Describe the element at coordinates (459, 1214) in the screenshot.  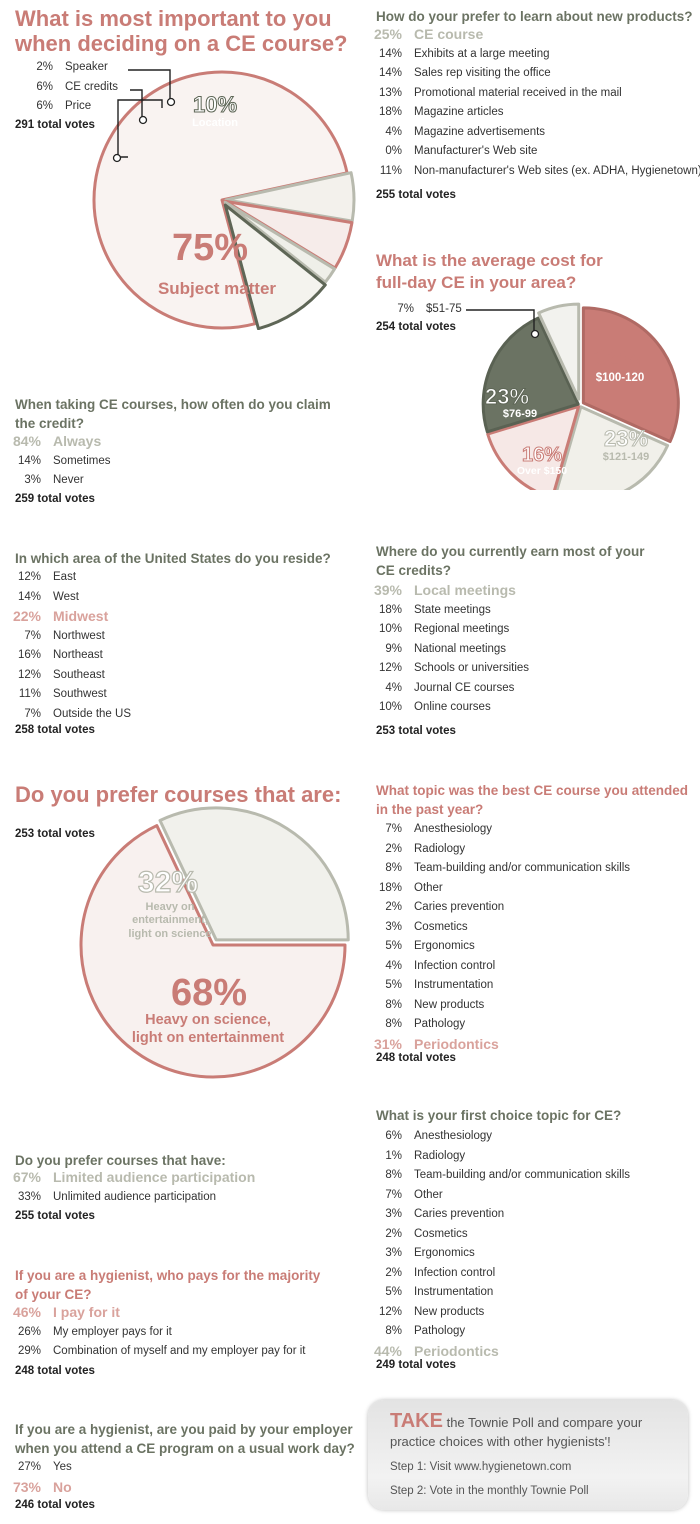
I see `item-label: Caries prevention` at that location.